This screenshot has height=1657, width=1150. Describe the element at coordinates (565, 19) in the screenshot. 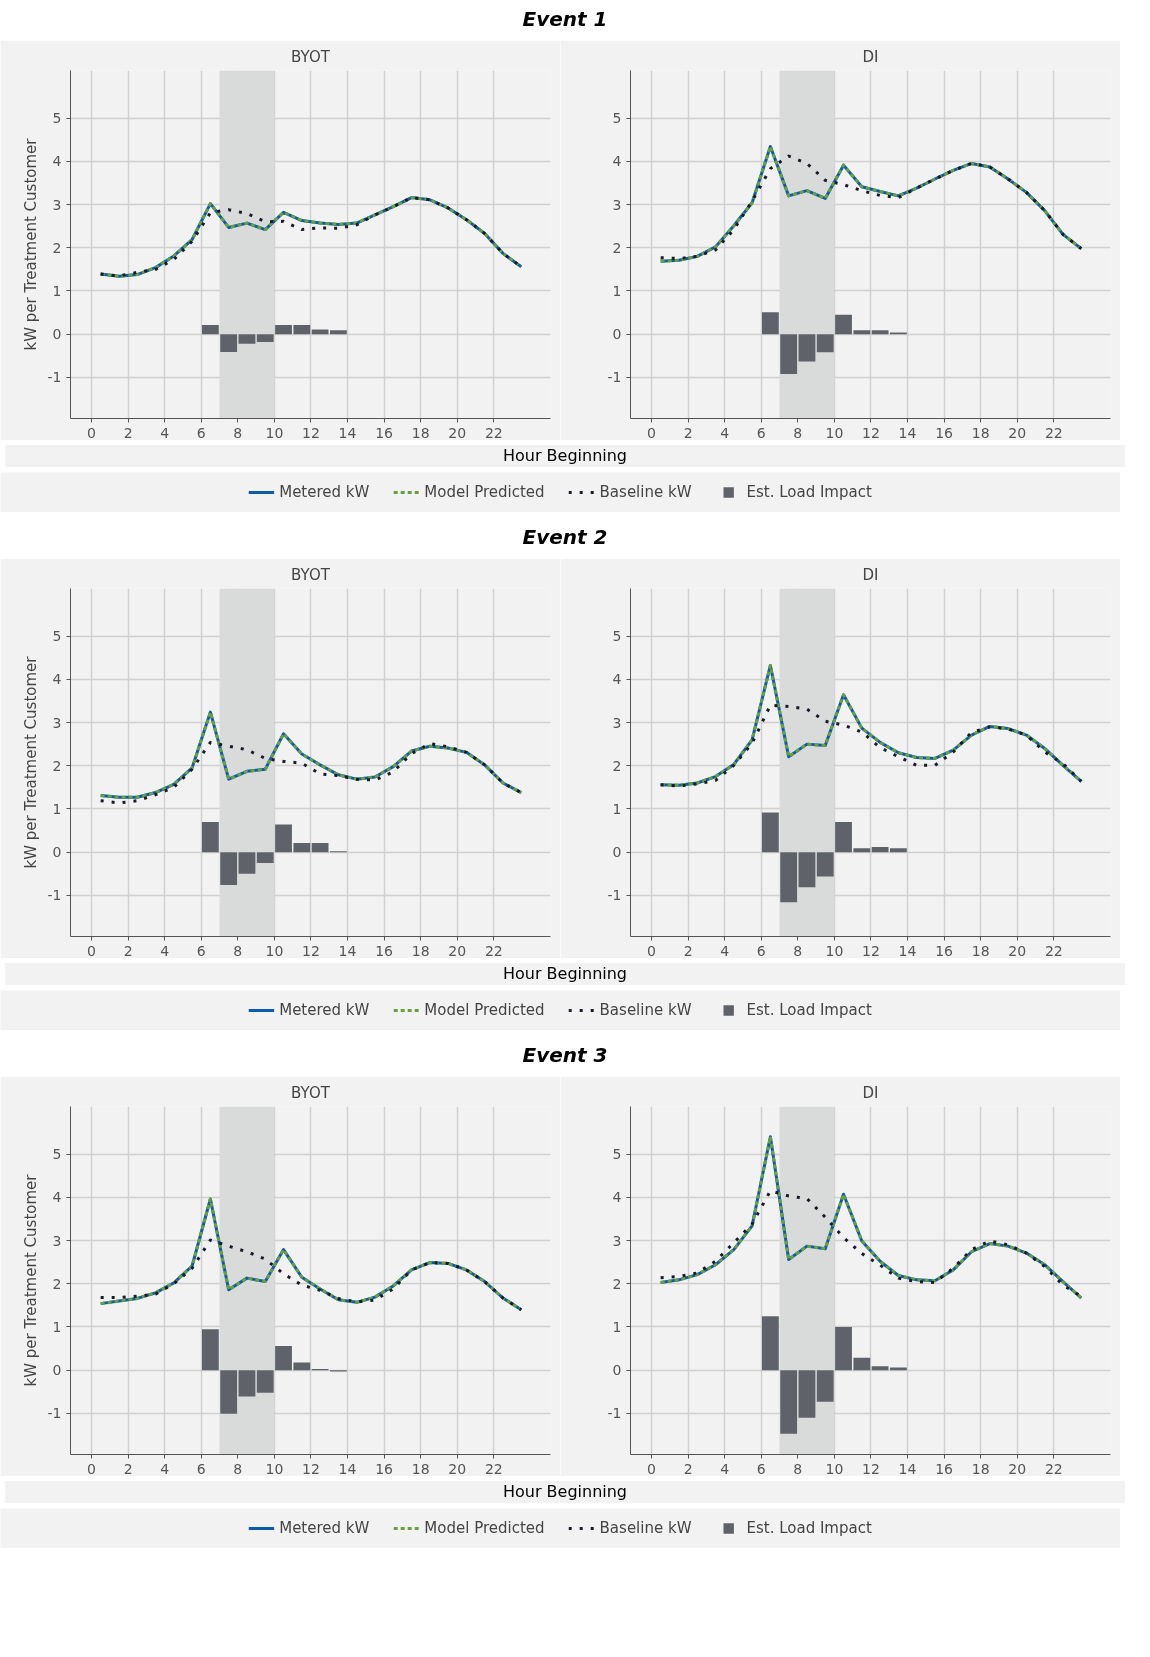

I see `chart-title: Event 1` at that location.